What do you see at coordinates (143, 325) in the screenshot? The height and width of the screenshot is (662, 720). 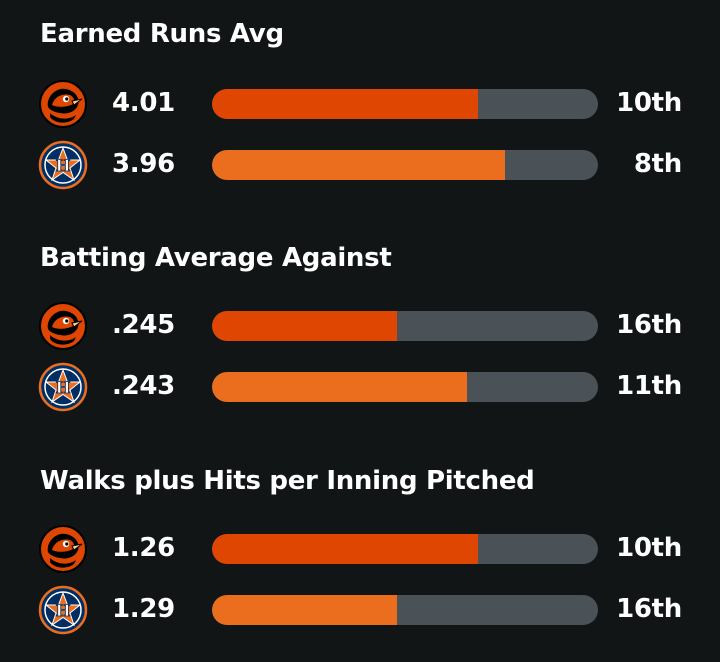 I see `stat-value: .245` at bounding box center [143, 325].